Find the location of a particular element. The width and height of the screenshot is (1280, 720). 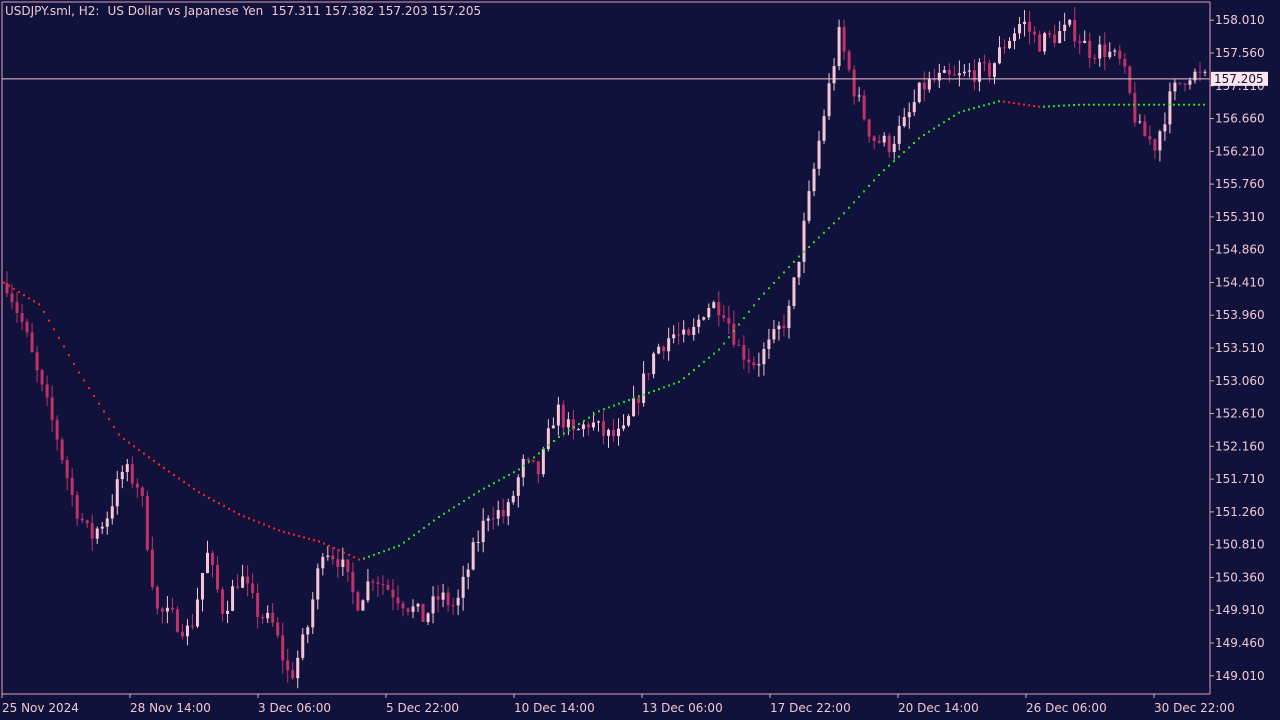

x-tick-label: 30 Dec 22:00 is located at coordinates (1194, 708).